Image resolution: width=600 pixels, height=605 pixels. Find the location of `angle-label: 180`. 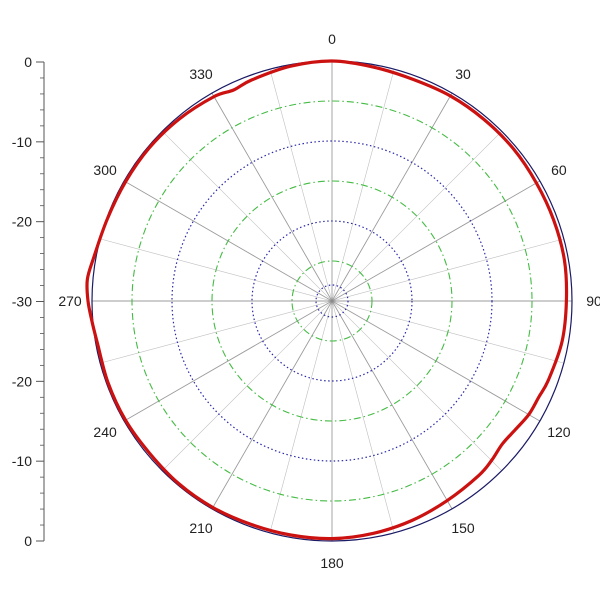

angle-label: 180 is located at coordinates (332, 563).